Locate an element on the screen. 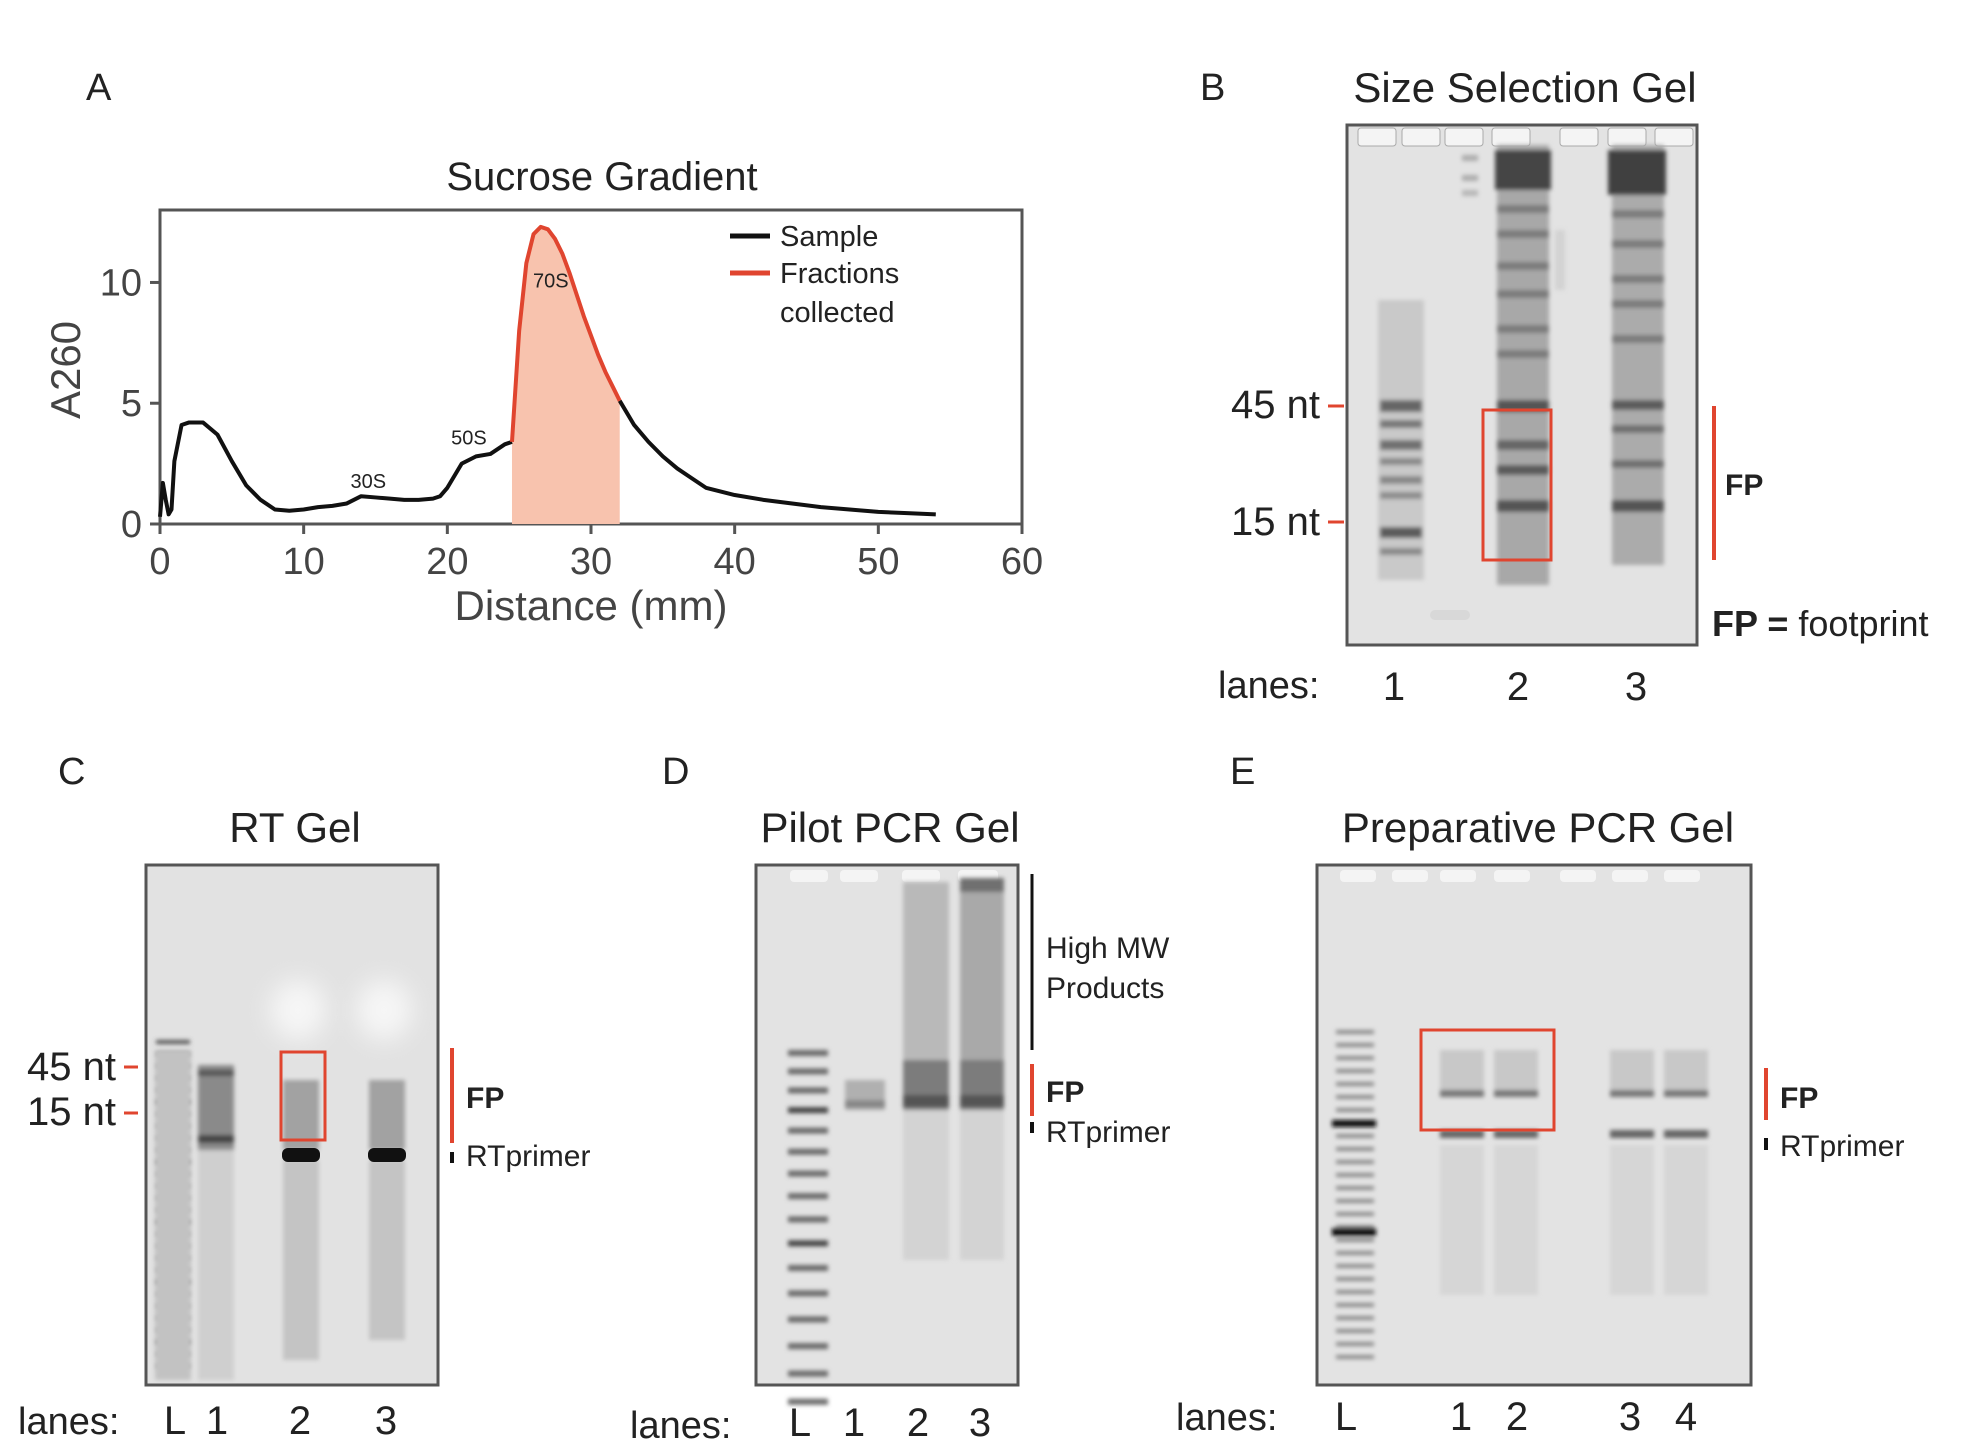 The width and height of the screenshot is (1982, 1456). y-tick-label: 5 is located at coordinates (131, 404).